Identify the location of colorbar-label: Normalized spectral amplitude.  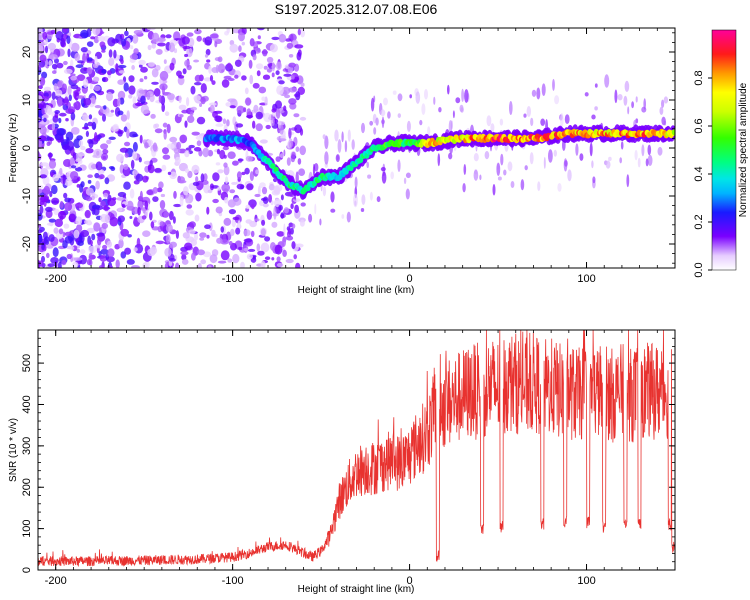
(743, 149).